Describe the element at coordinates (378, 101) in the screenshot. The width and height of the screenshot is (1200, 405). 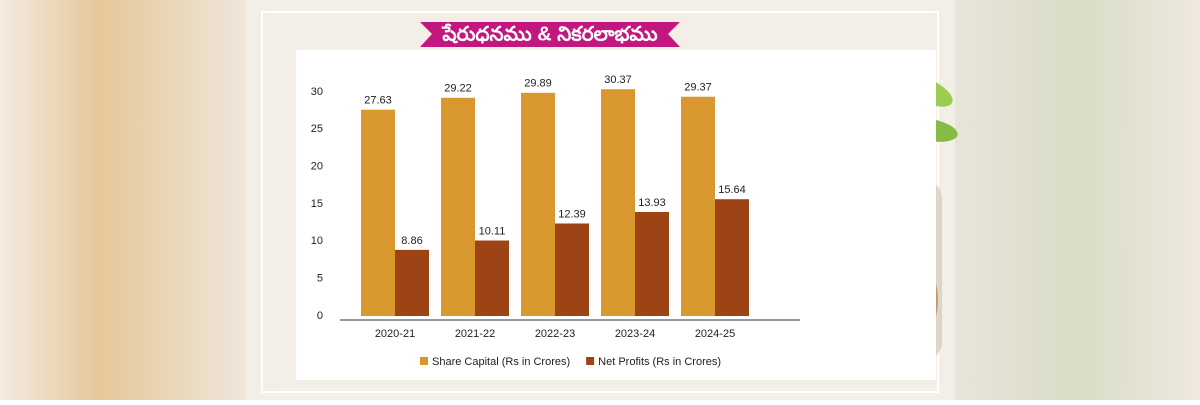
I see `value-label: 27.63` at that location.